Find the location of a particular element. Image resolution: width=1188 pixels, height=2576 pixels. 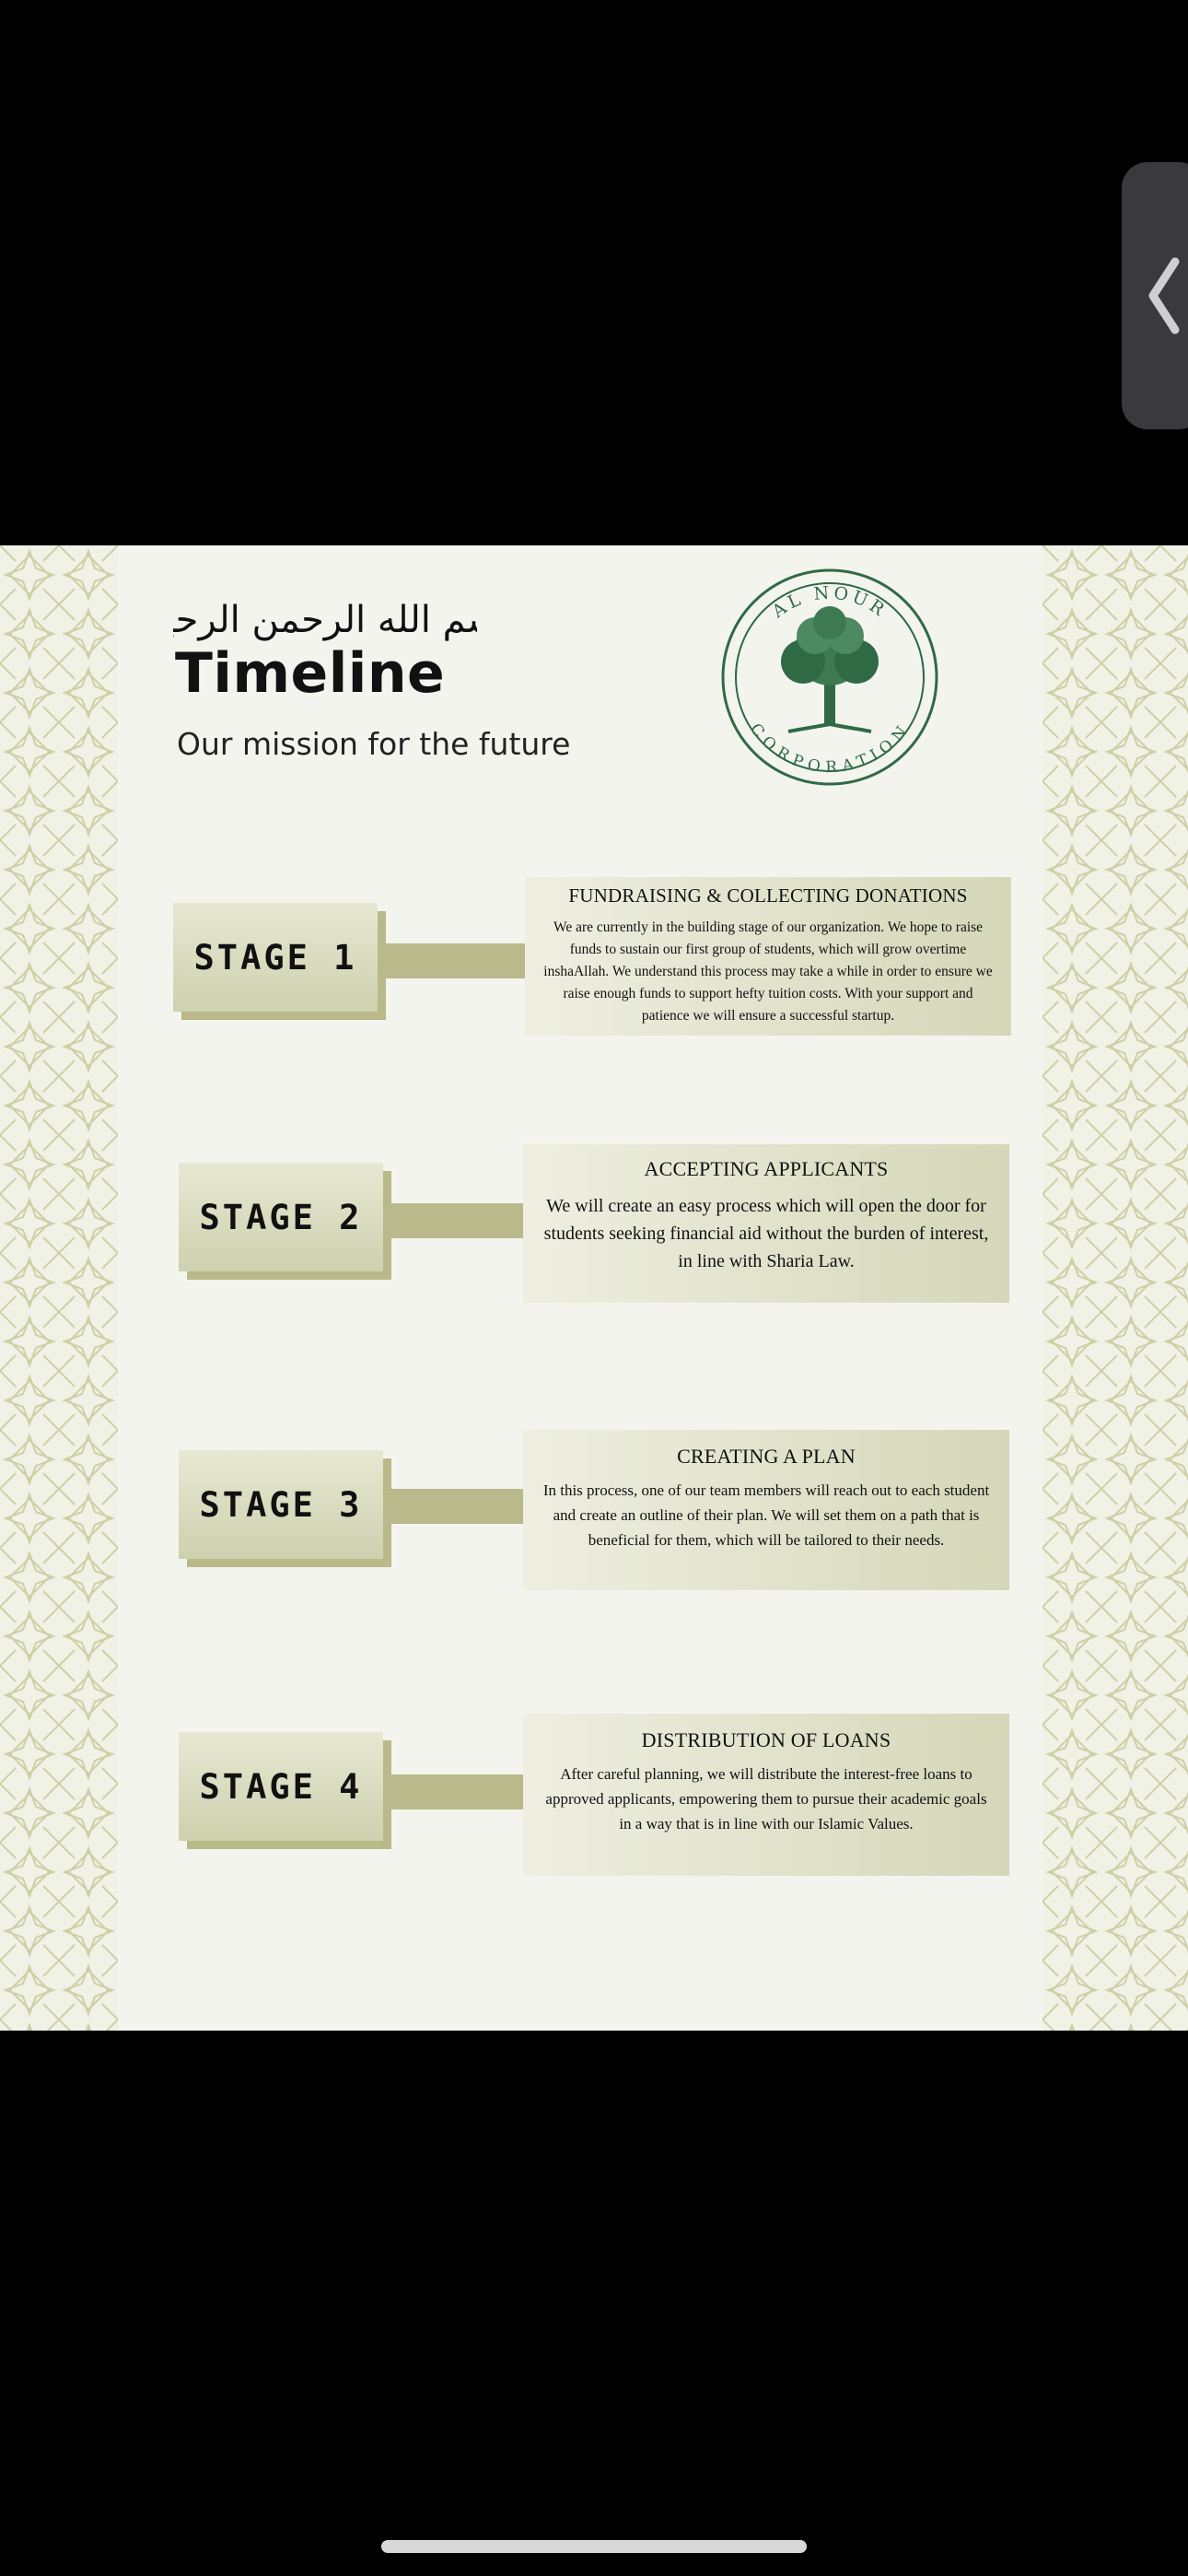

left-geometric-border is located at coordinates (59, 1288).